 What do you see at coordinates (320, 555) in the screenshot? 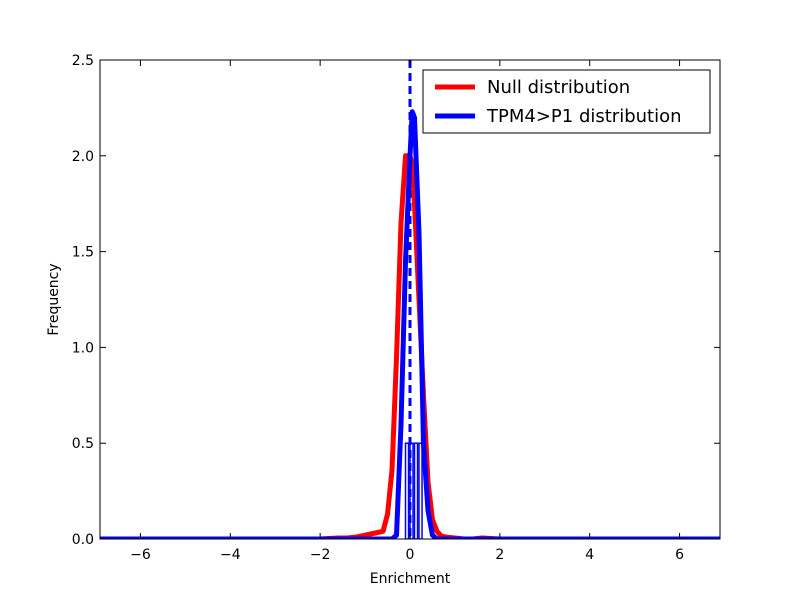
I see `x-tick-label: −2` at bounding box center [320, 555].